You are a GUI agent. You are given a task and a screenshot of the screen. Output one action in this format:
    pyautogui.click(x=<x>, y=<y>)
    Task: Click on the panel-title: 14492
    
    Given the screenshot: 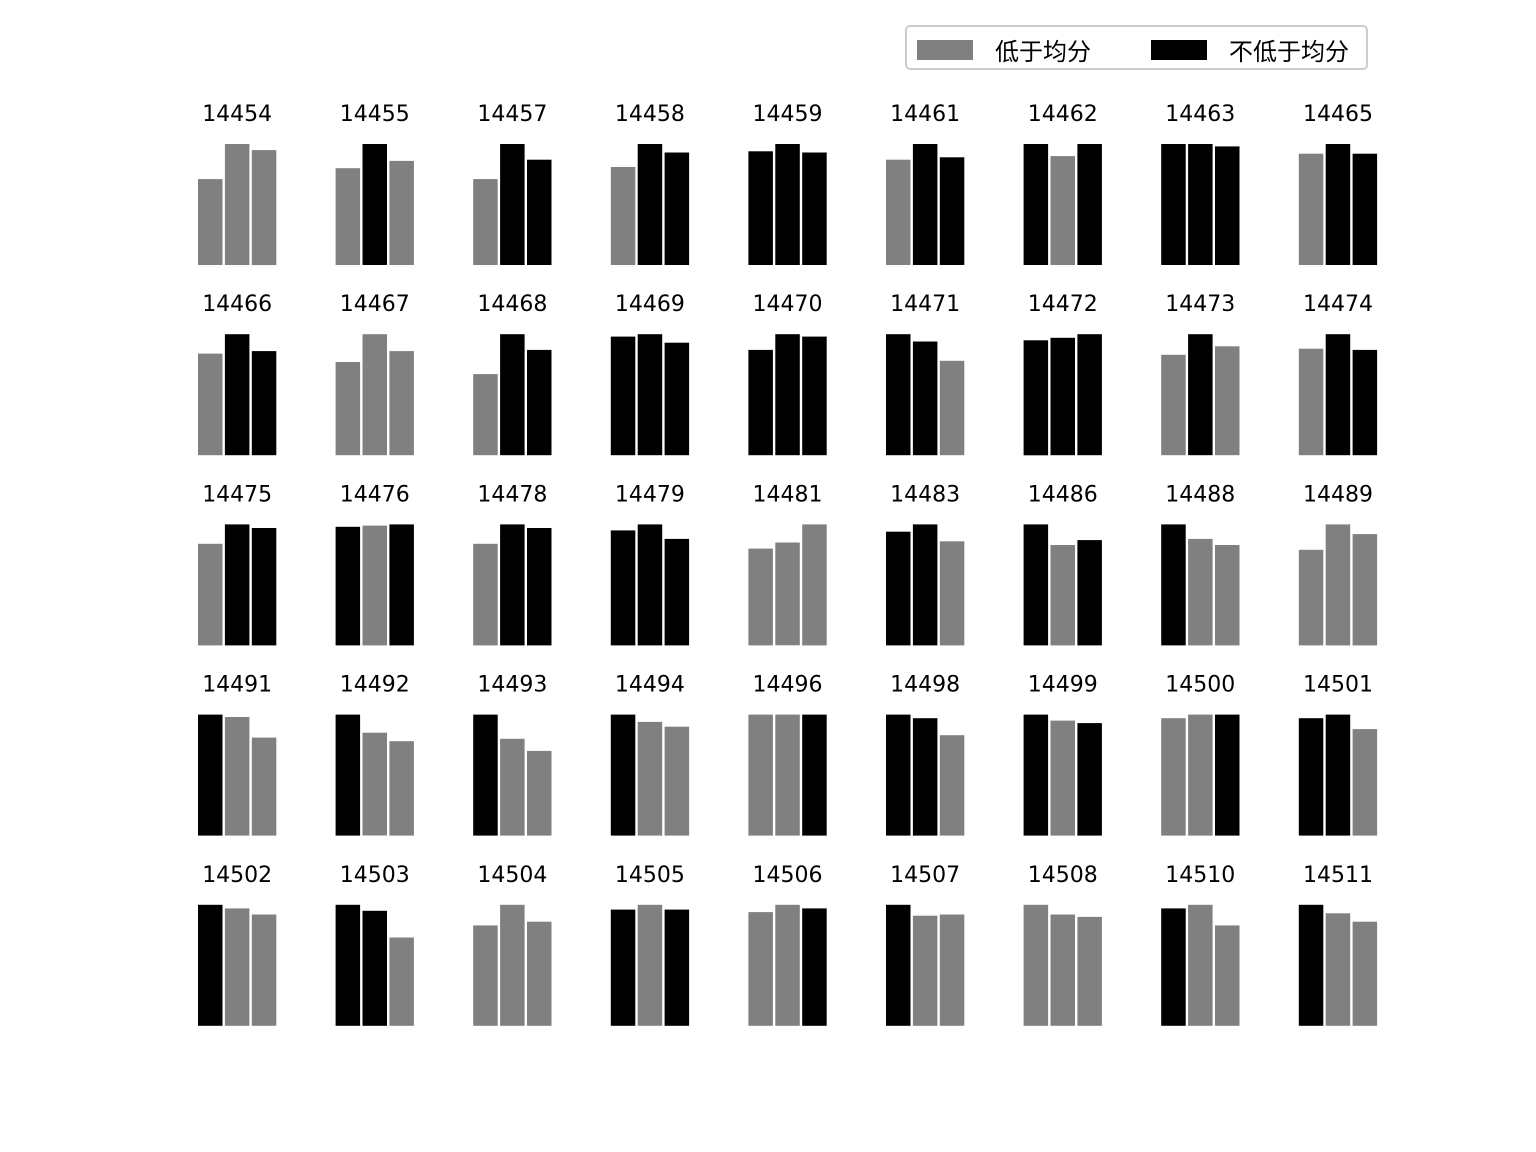 What is the action you would take?
    pyautogui.click(x=375, y=685)
    